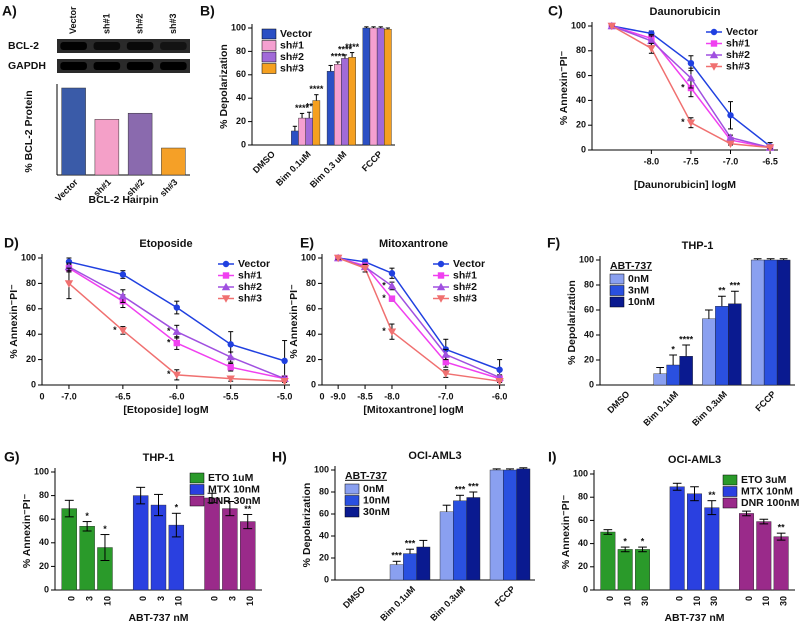  I want to click on y-axis-label: % Depolarization, so click(224, 86).